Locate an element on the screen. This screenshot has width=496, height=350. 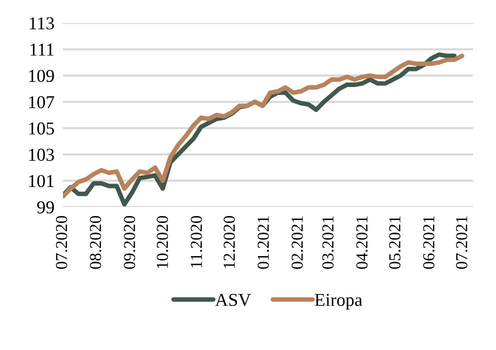
x-tick-label: 12.2020 is located at coordinates (229, 242).